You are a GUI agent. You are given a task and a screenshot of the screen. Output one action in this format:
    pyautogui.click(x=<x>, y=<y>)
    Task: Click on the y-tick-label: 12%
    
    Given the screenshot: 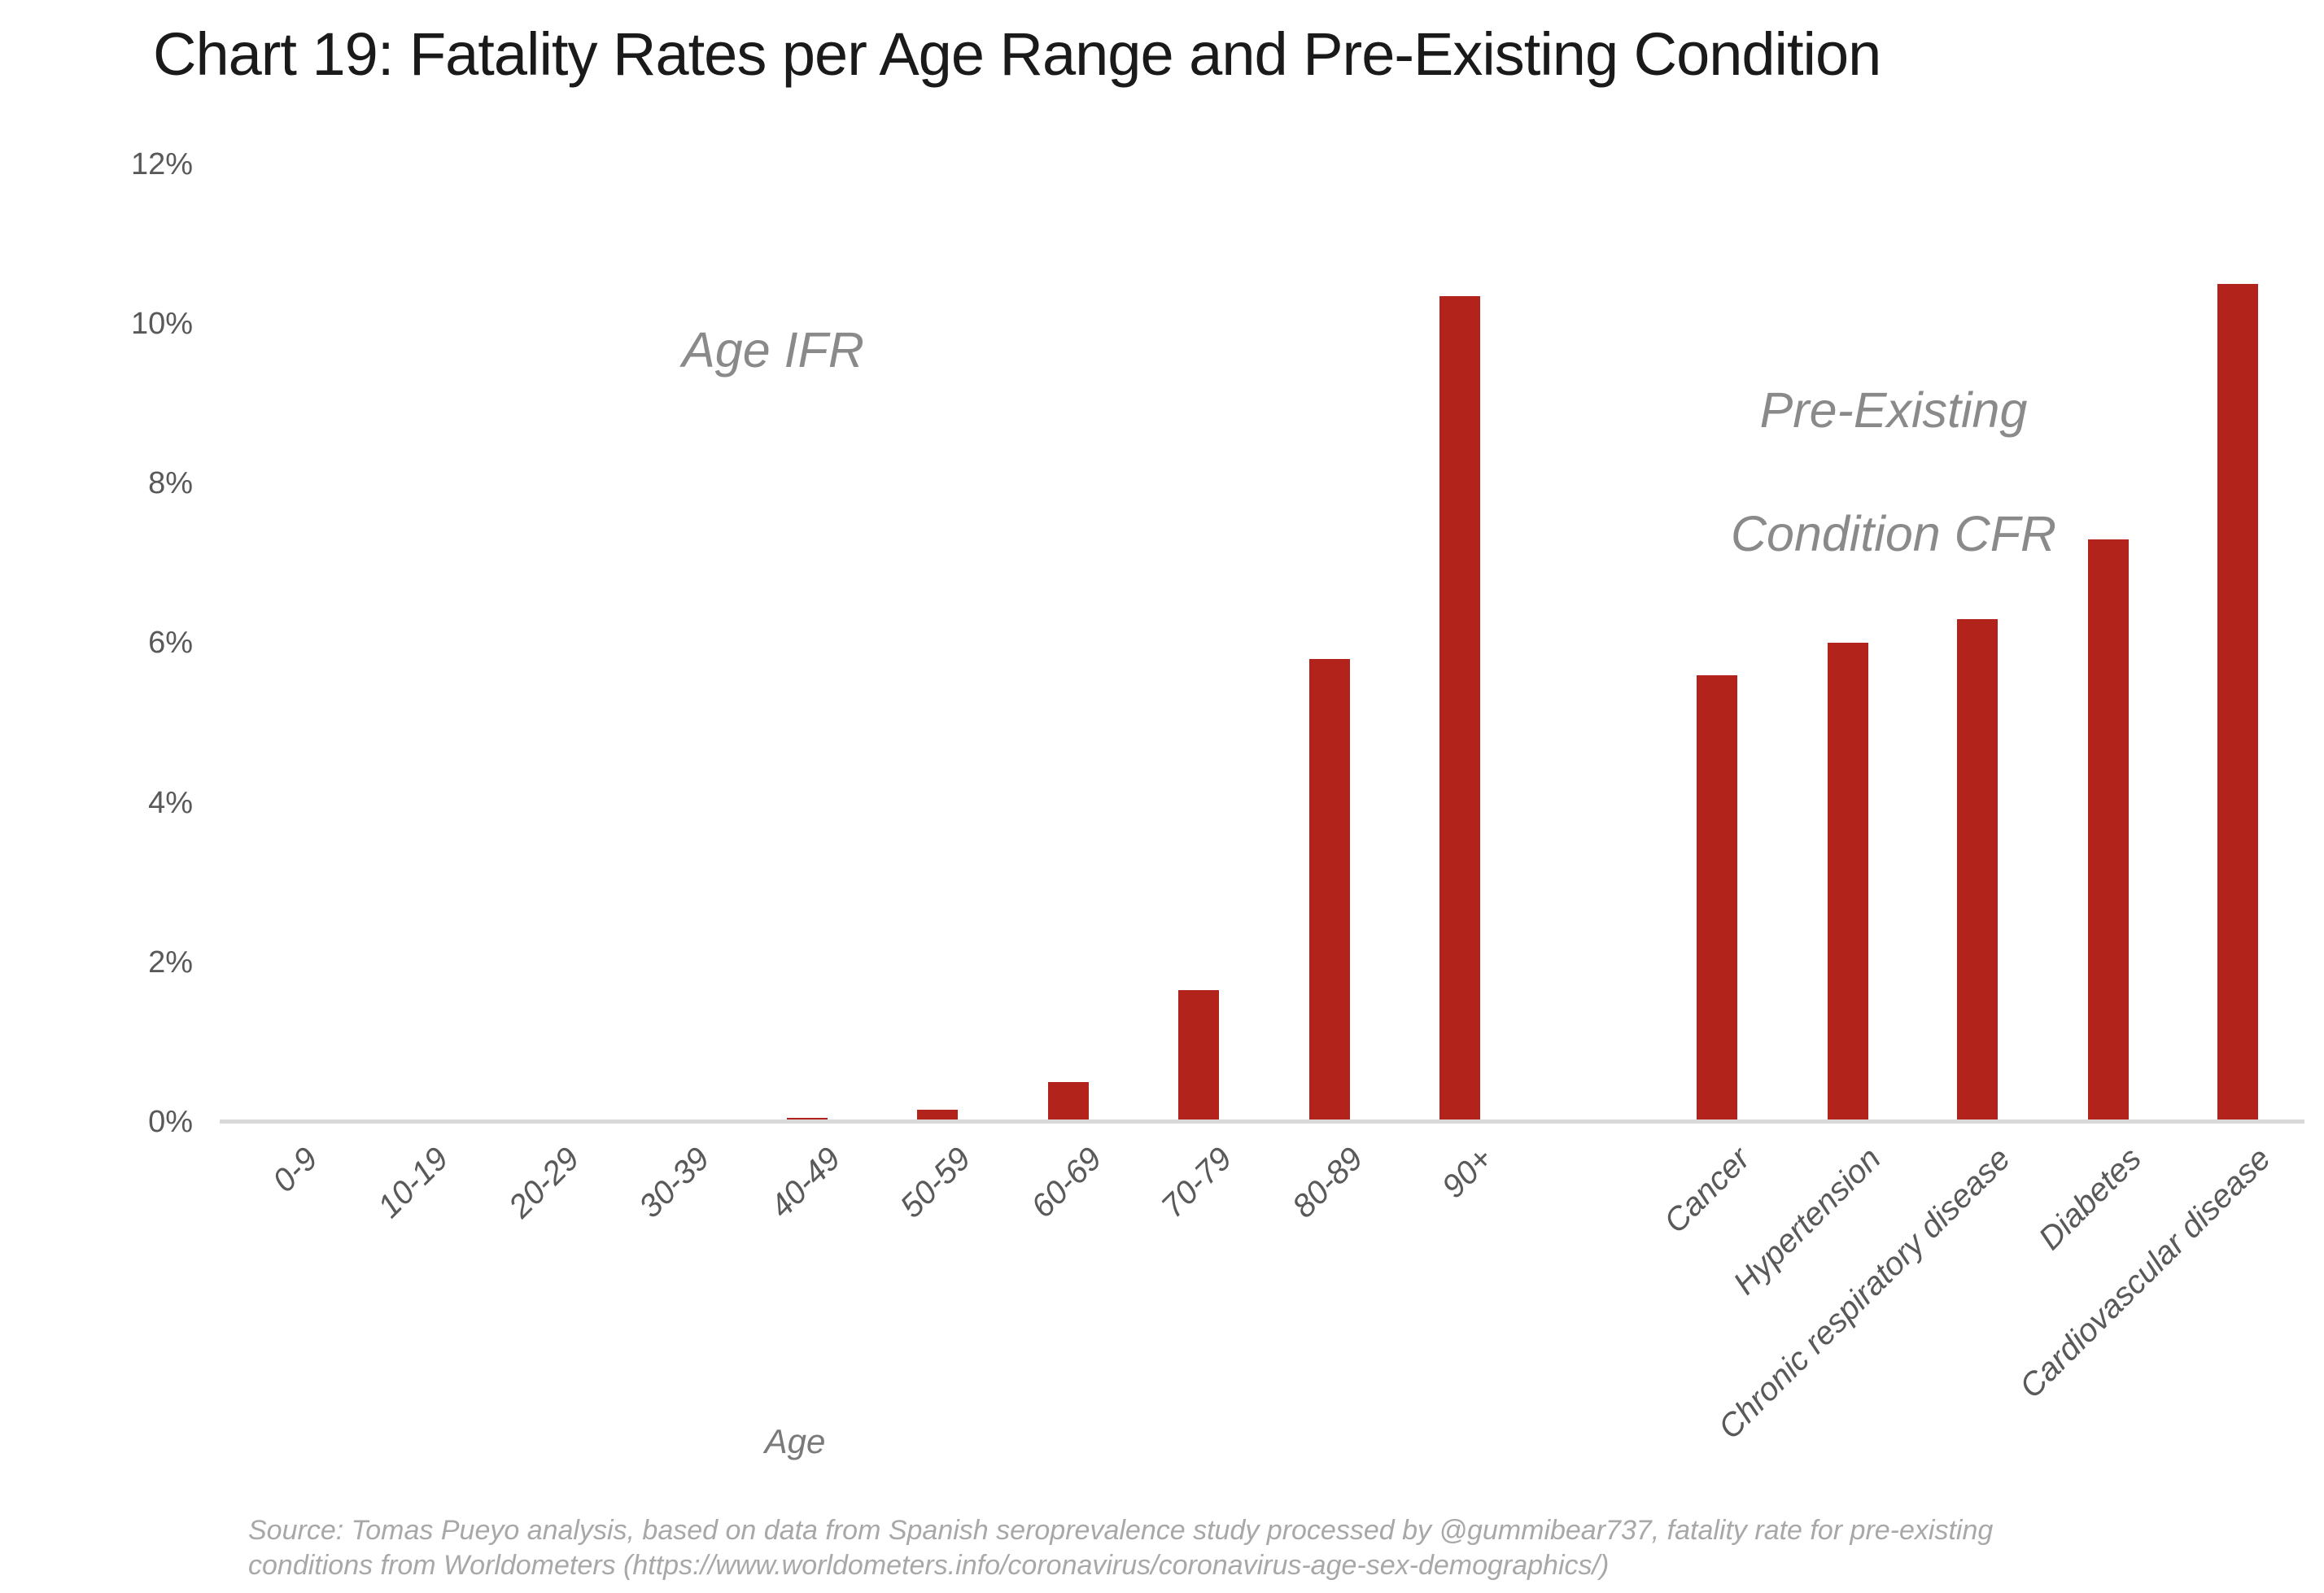 What is the action you would take?
    pyautogui.click(x=161, y=163)
    